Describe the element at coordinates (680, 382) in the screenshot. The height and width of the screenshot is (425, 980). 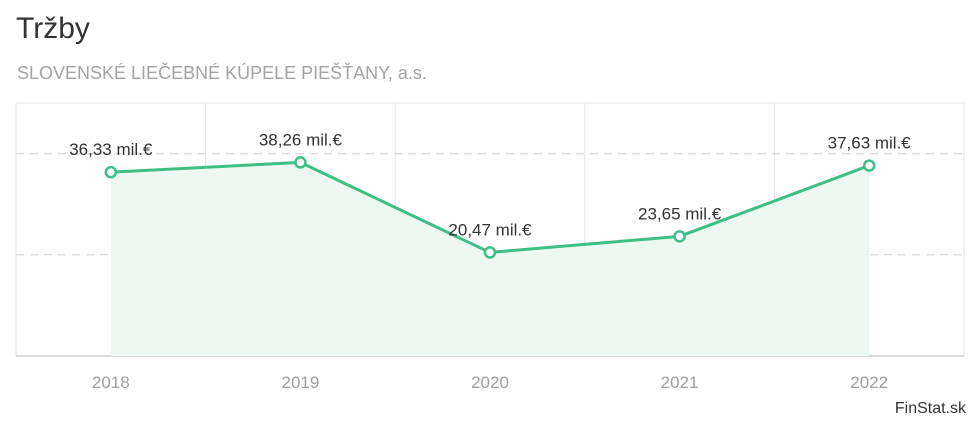
I see `x-tick-label: 2021` at that location.